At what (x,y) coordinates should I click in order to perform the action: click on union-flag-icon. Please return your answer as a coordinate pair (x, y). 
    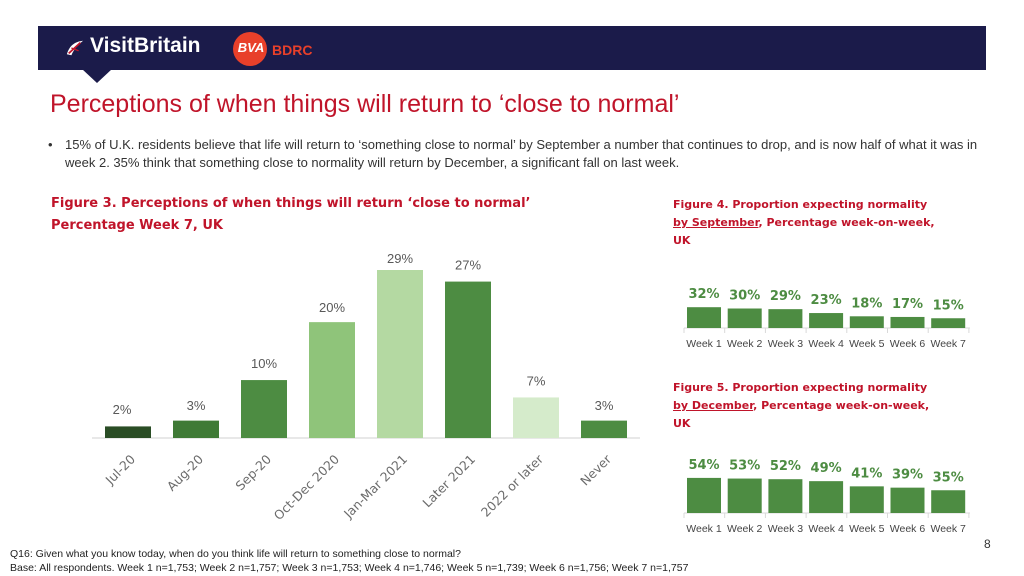
    Looking at the image, I should click on (75, 48).